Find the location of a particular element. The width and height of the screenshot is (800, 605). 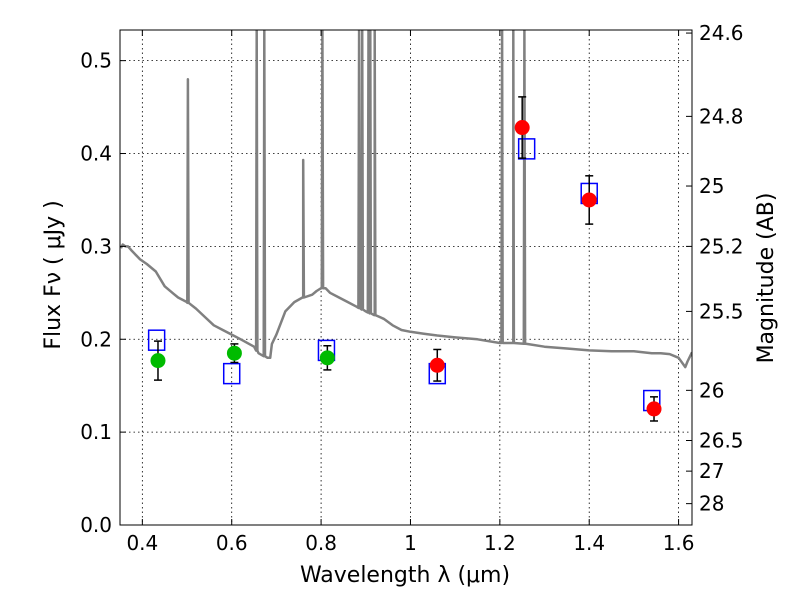

y-axis-label: Flux Fν ( μJy ) is located at coordinates (53, 274).